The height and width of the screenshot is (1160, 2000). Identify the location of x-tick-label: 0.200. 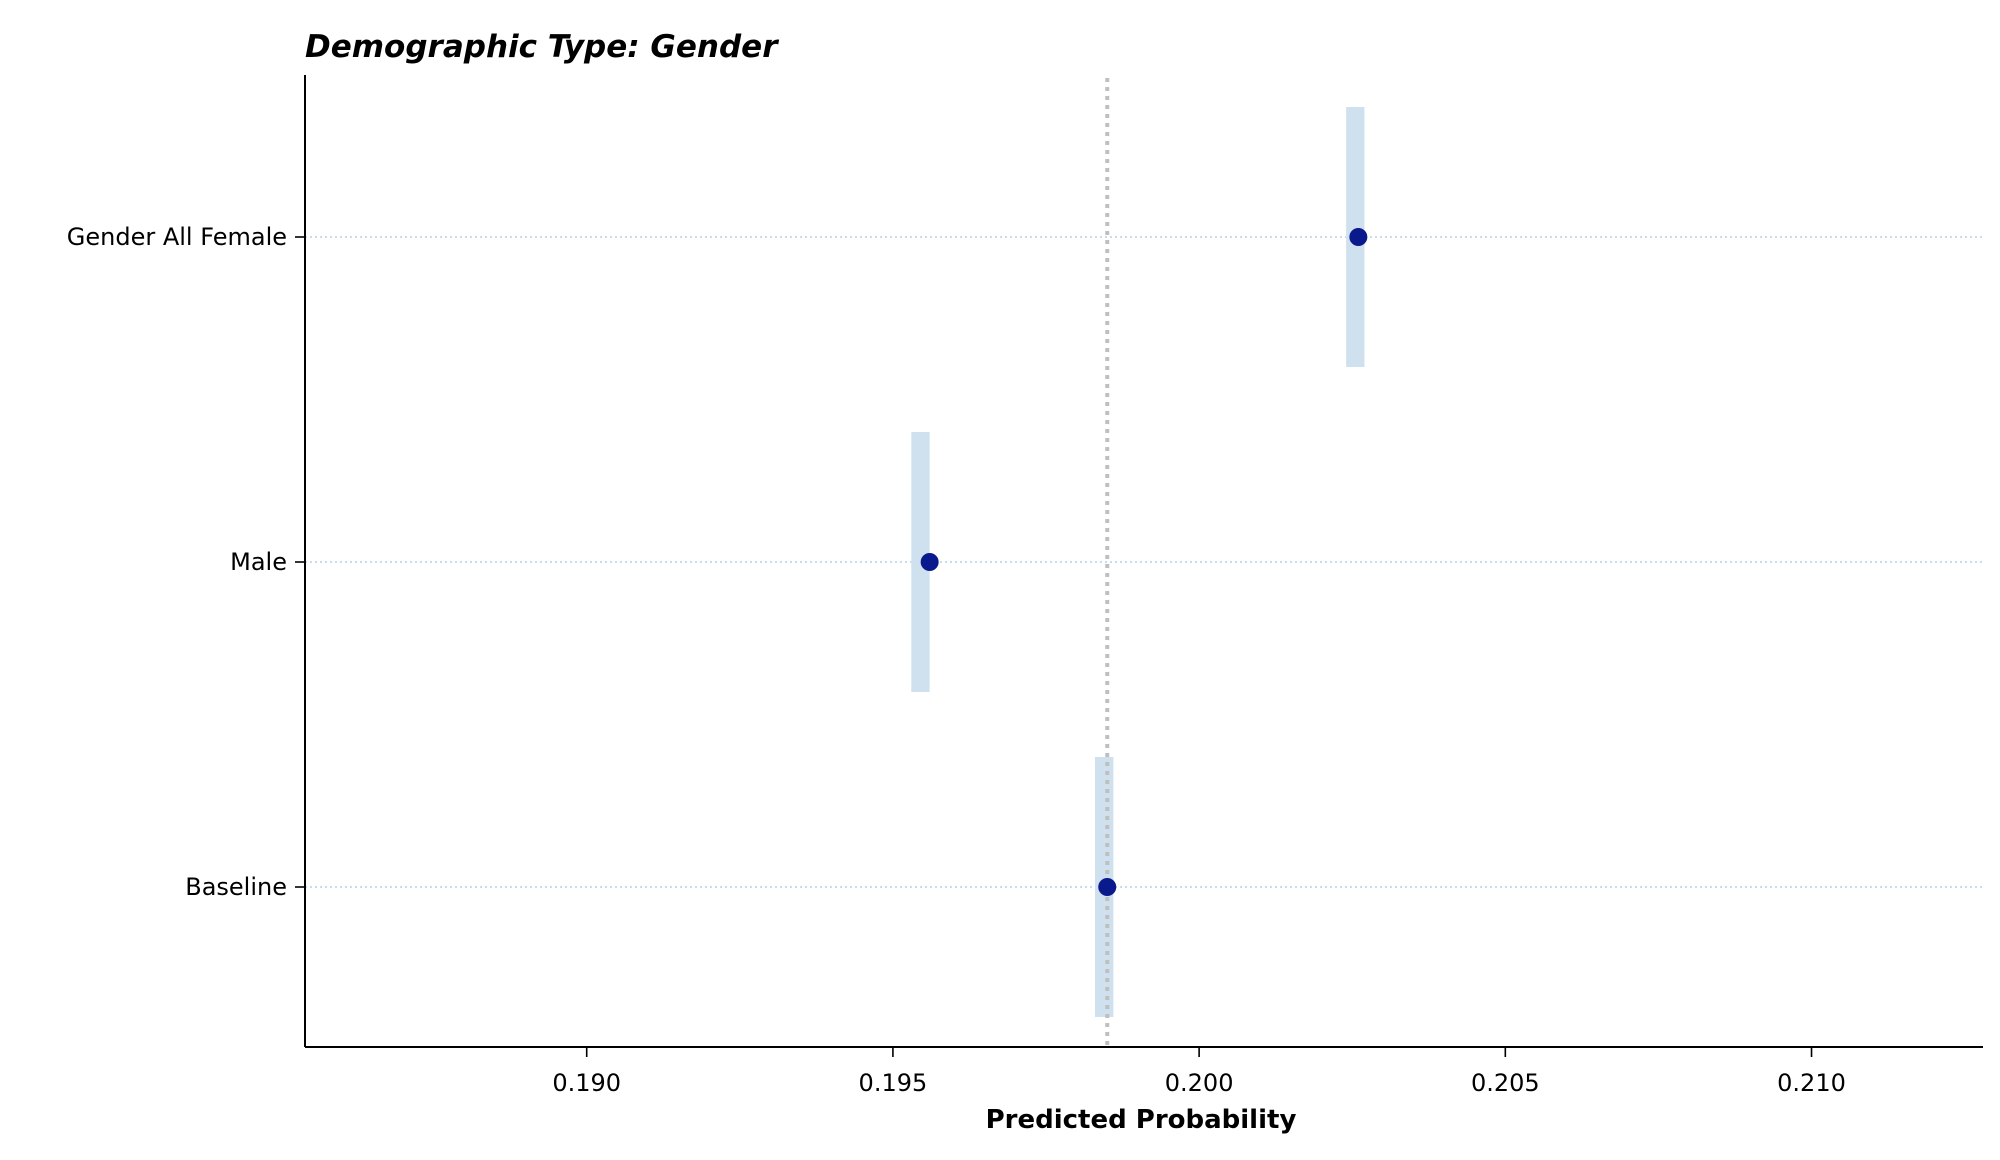
(1199, 1083).